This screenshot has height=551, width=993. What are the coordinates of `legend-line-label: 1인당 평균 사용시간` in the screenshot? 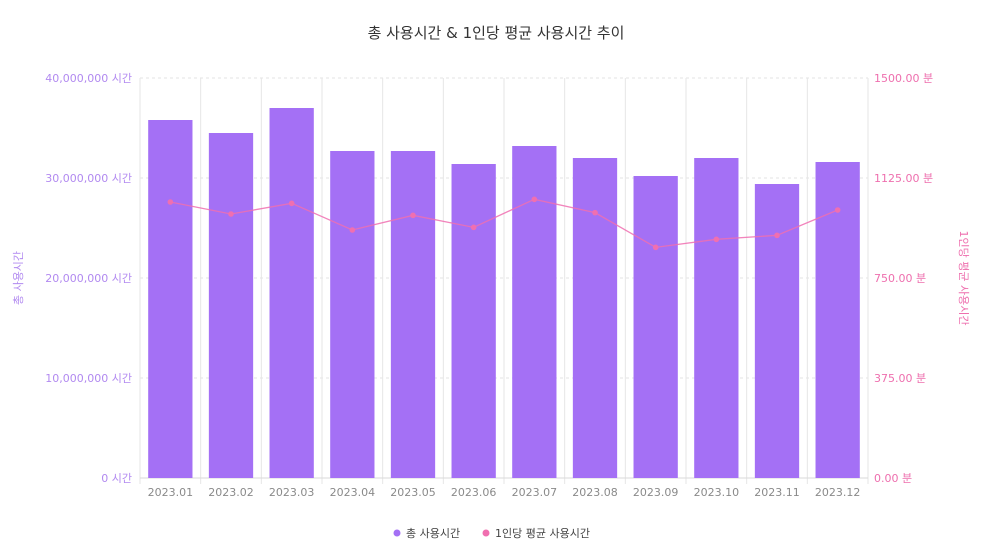 It's located at (542, 533).